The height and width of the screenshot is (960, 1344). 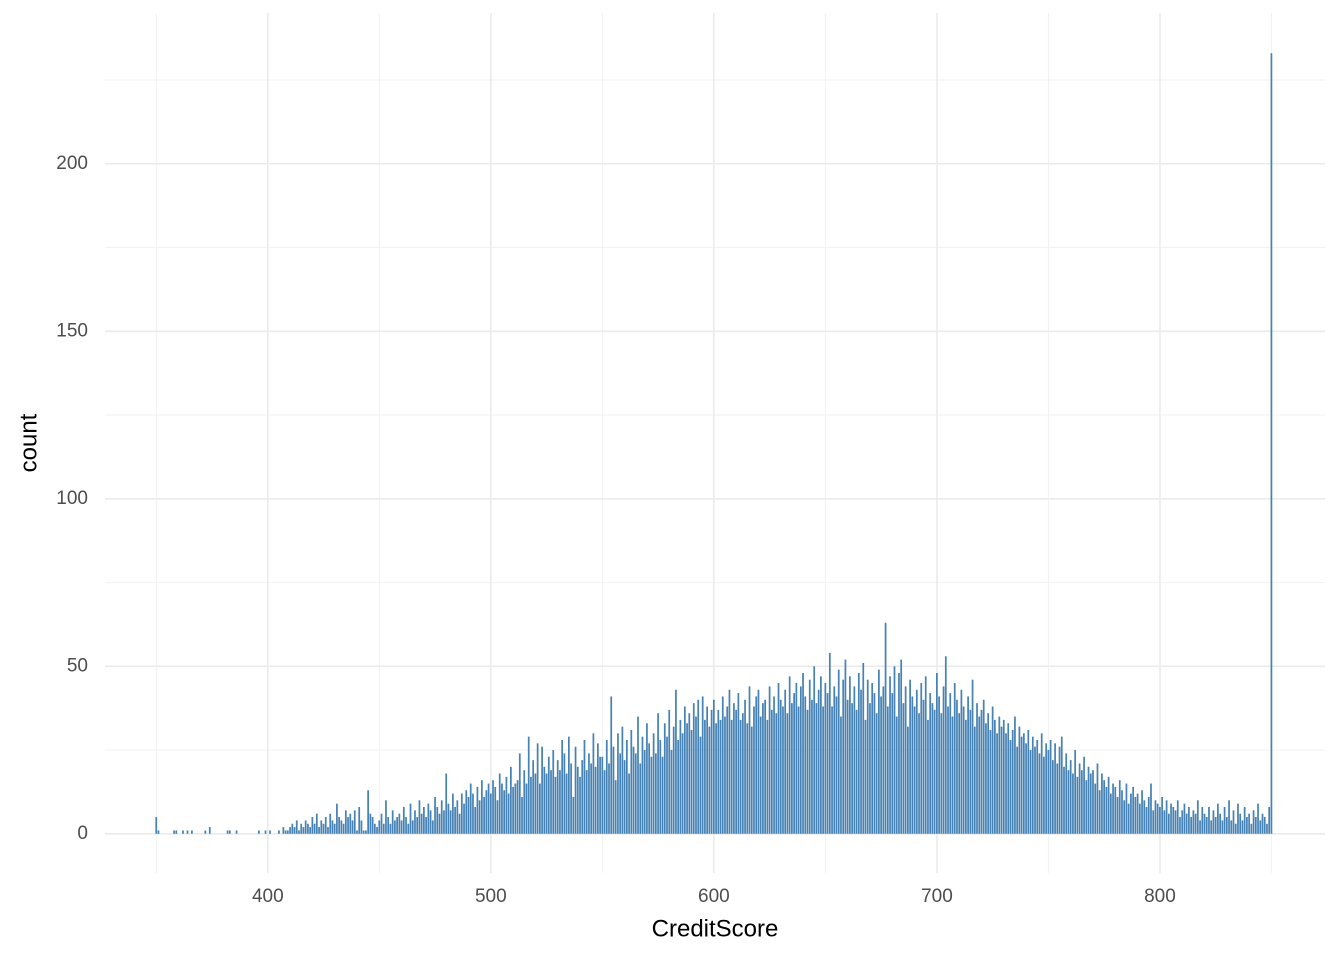 What do you see at coordinates (72, 330) in the screenshot?
I see `y-tick-label: 150` at bounding box center [72, 330].